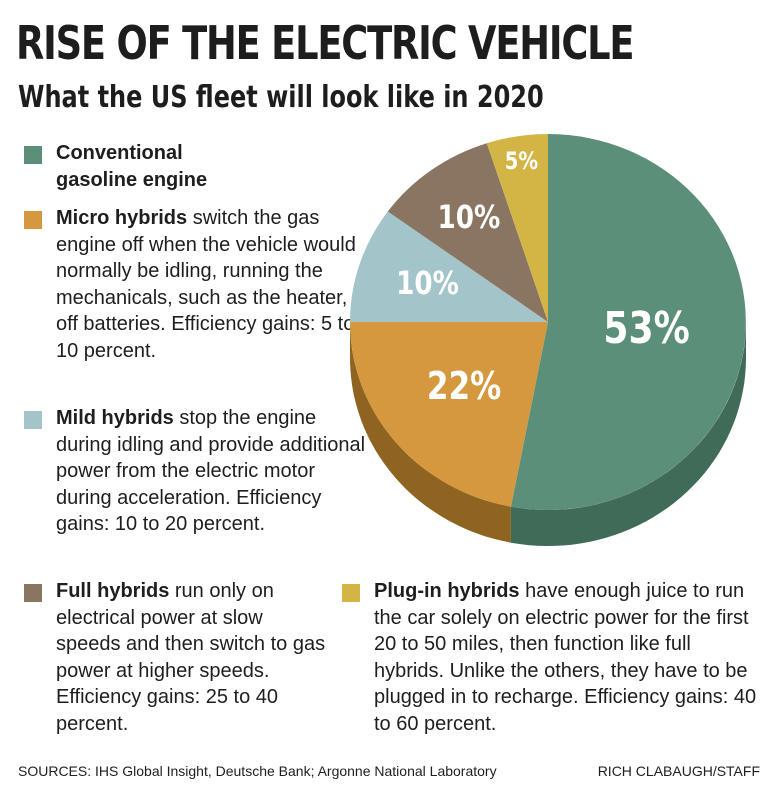  I want to click on pie-slice-full-hybrids, so click(467, 232).